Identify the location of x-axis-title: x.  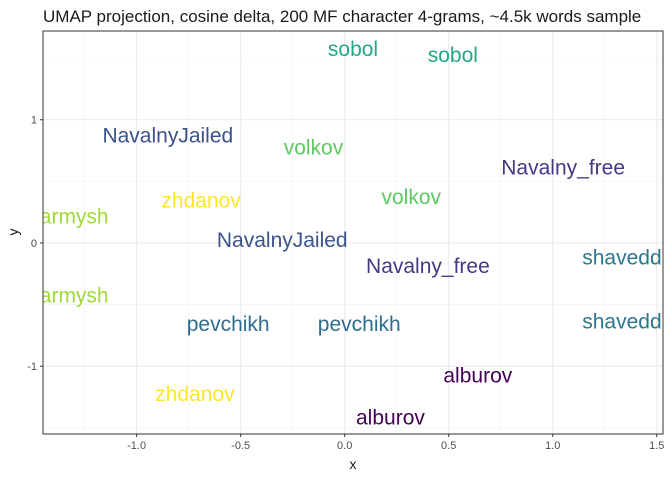
(353, 464).